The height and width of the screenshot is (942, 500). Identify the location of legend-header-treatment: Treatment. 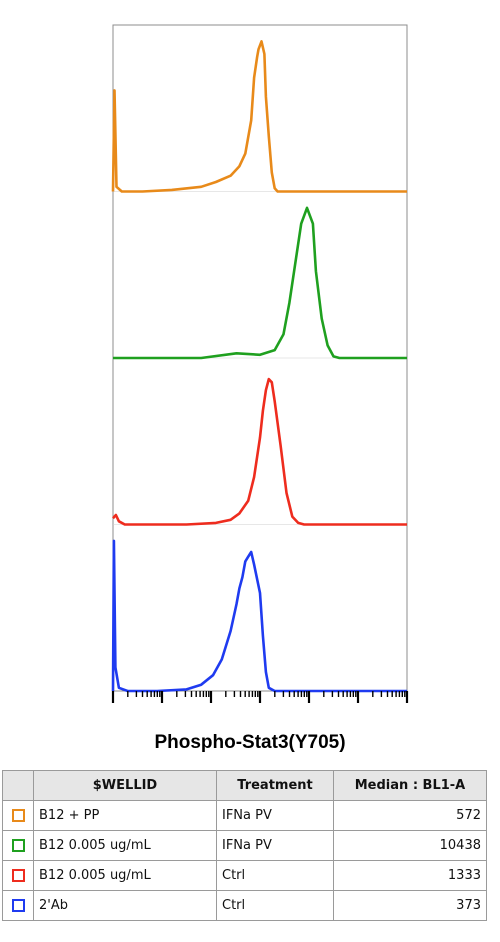
(275, 785).